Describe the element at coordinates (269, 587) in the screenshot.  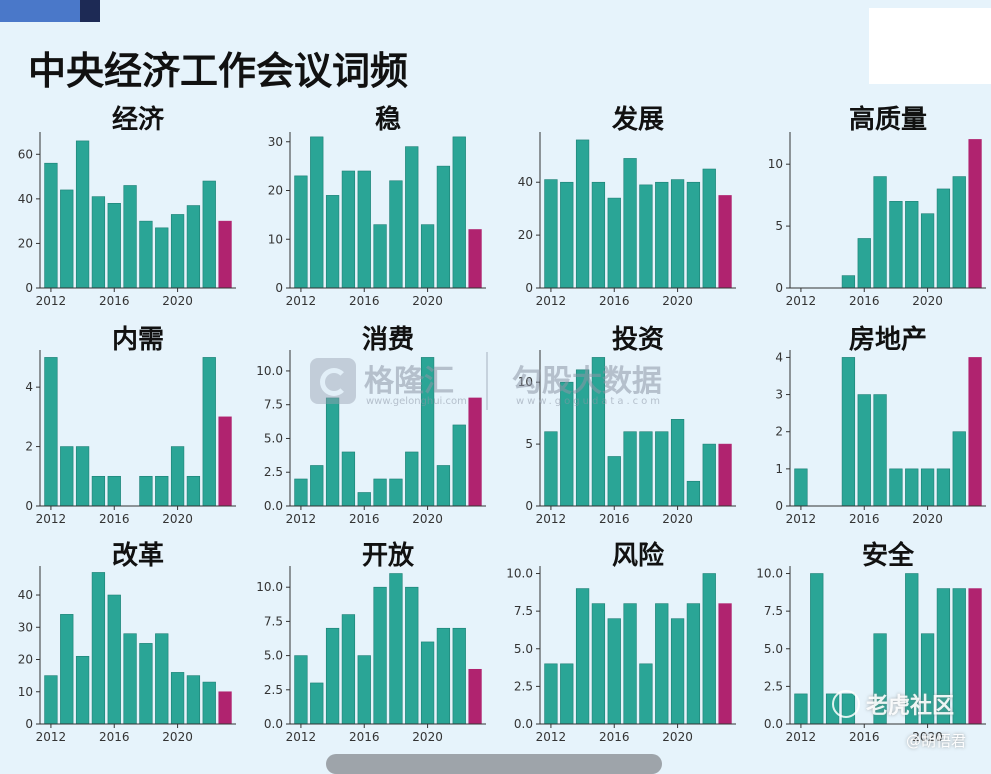
I see `y-tick-label: 10.0` at that location.